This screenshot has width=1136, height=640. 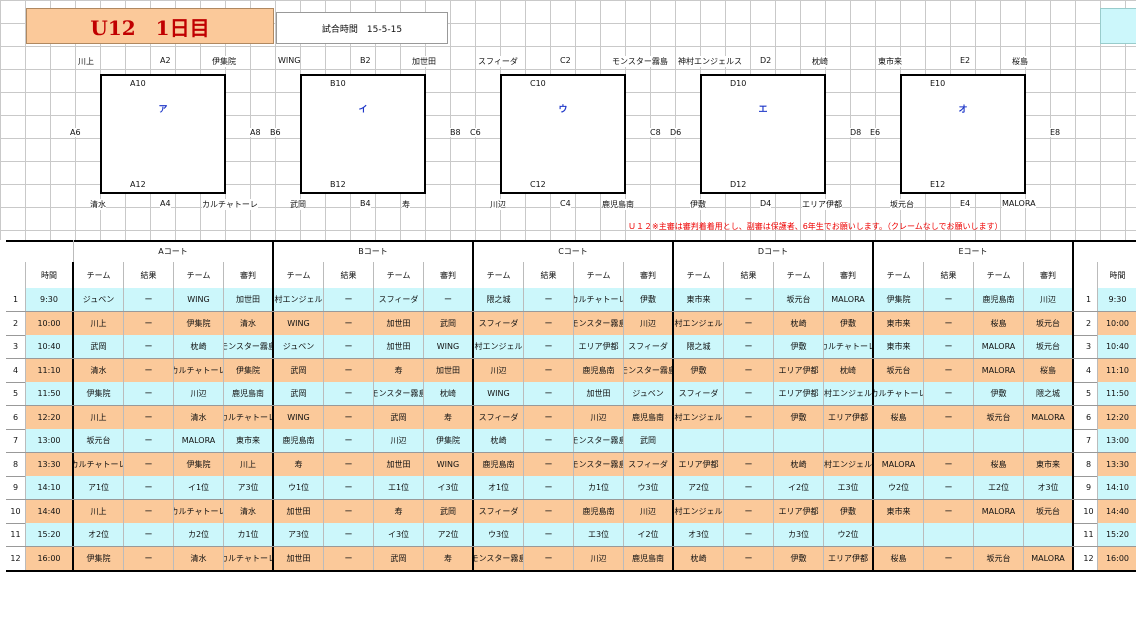 What do you see at coordinates (799, 323) in the screenshot?
I see `team-cell: 枕崎` at bounding box center [799, 323].